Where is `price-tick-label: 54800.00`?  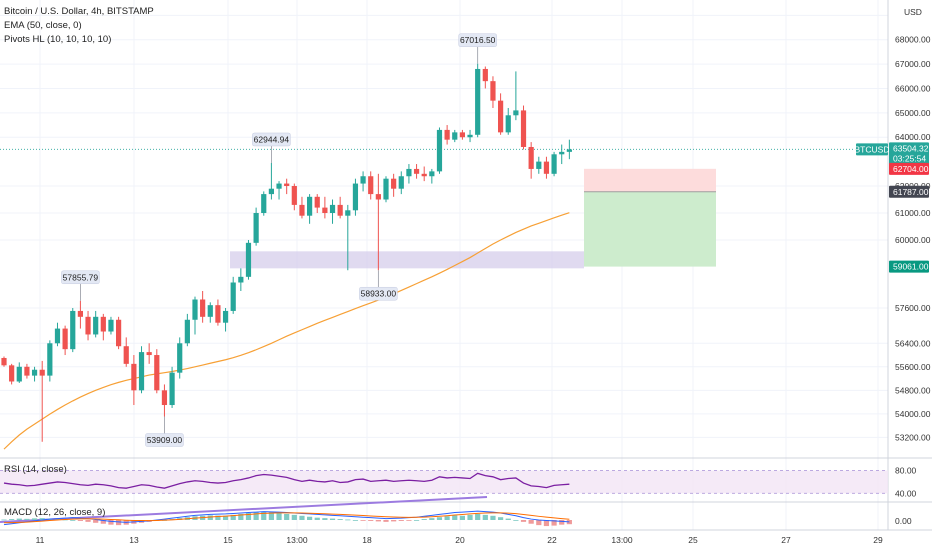
price-tick-label: 54800.00 is located at coordinates (913, 390).